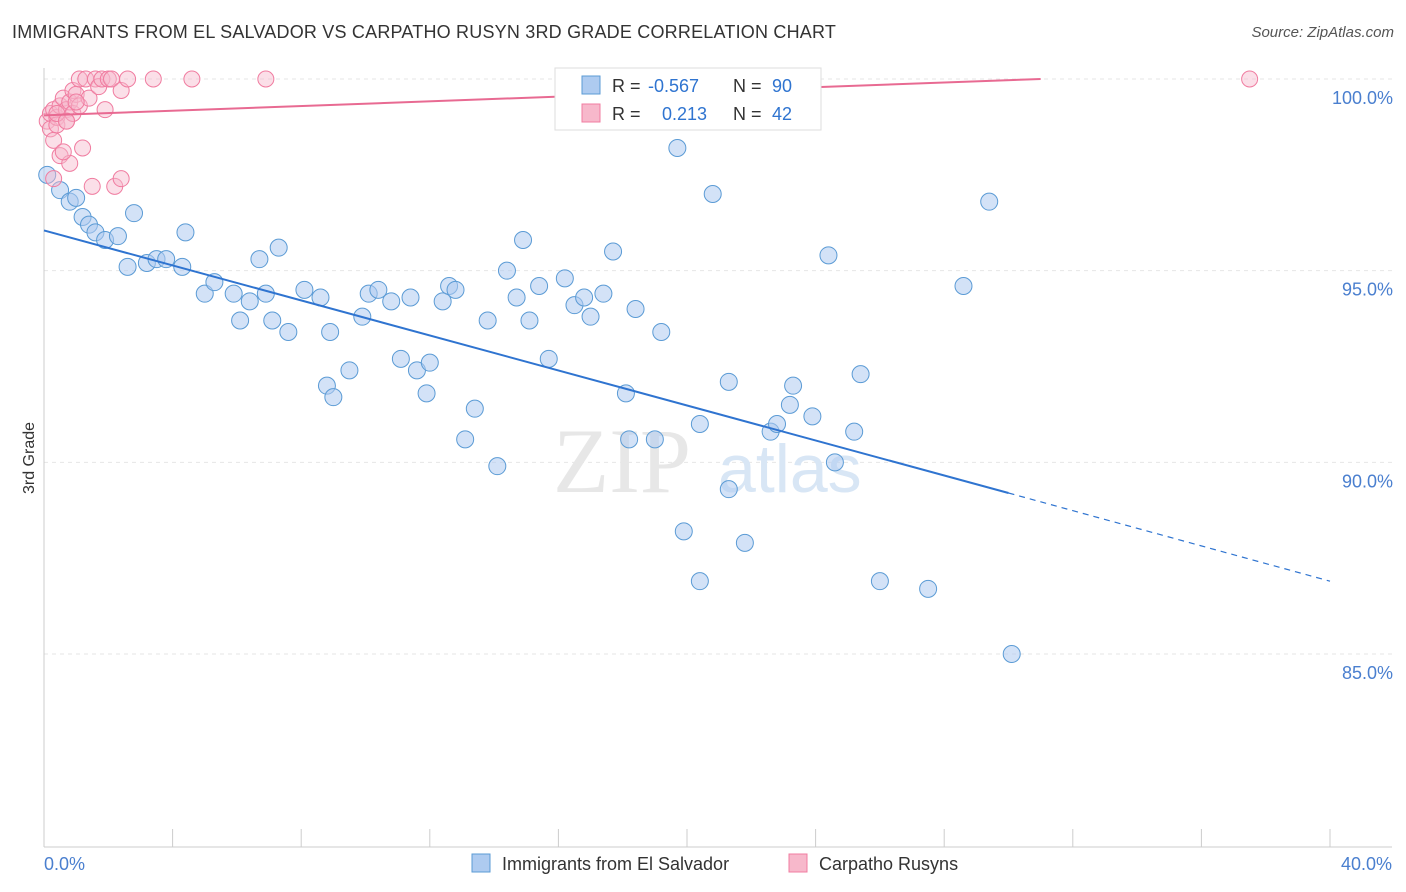 The image size is (1406, 892). Describe the element at coordinates (747, 86) in the screenshot. I see `legend-top-n-label-1: N =` at that location.